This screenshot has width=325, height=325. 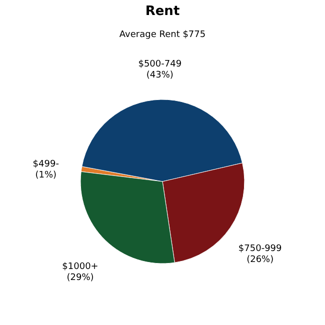 What do you see at coordinates (260, 259) in the screenshot?
I see `data-label: (26%)` at bounding box center [260, 259].